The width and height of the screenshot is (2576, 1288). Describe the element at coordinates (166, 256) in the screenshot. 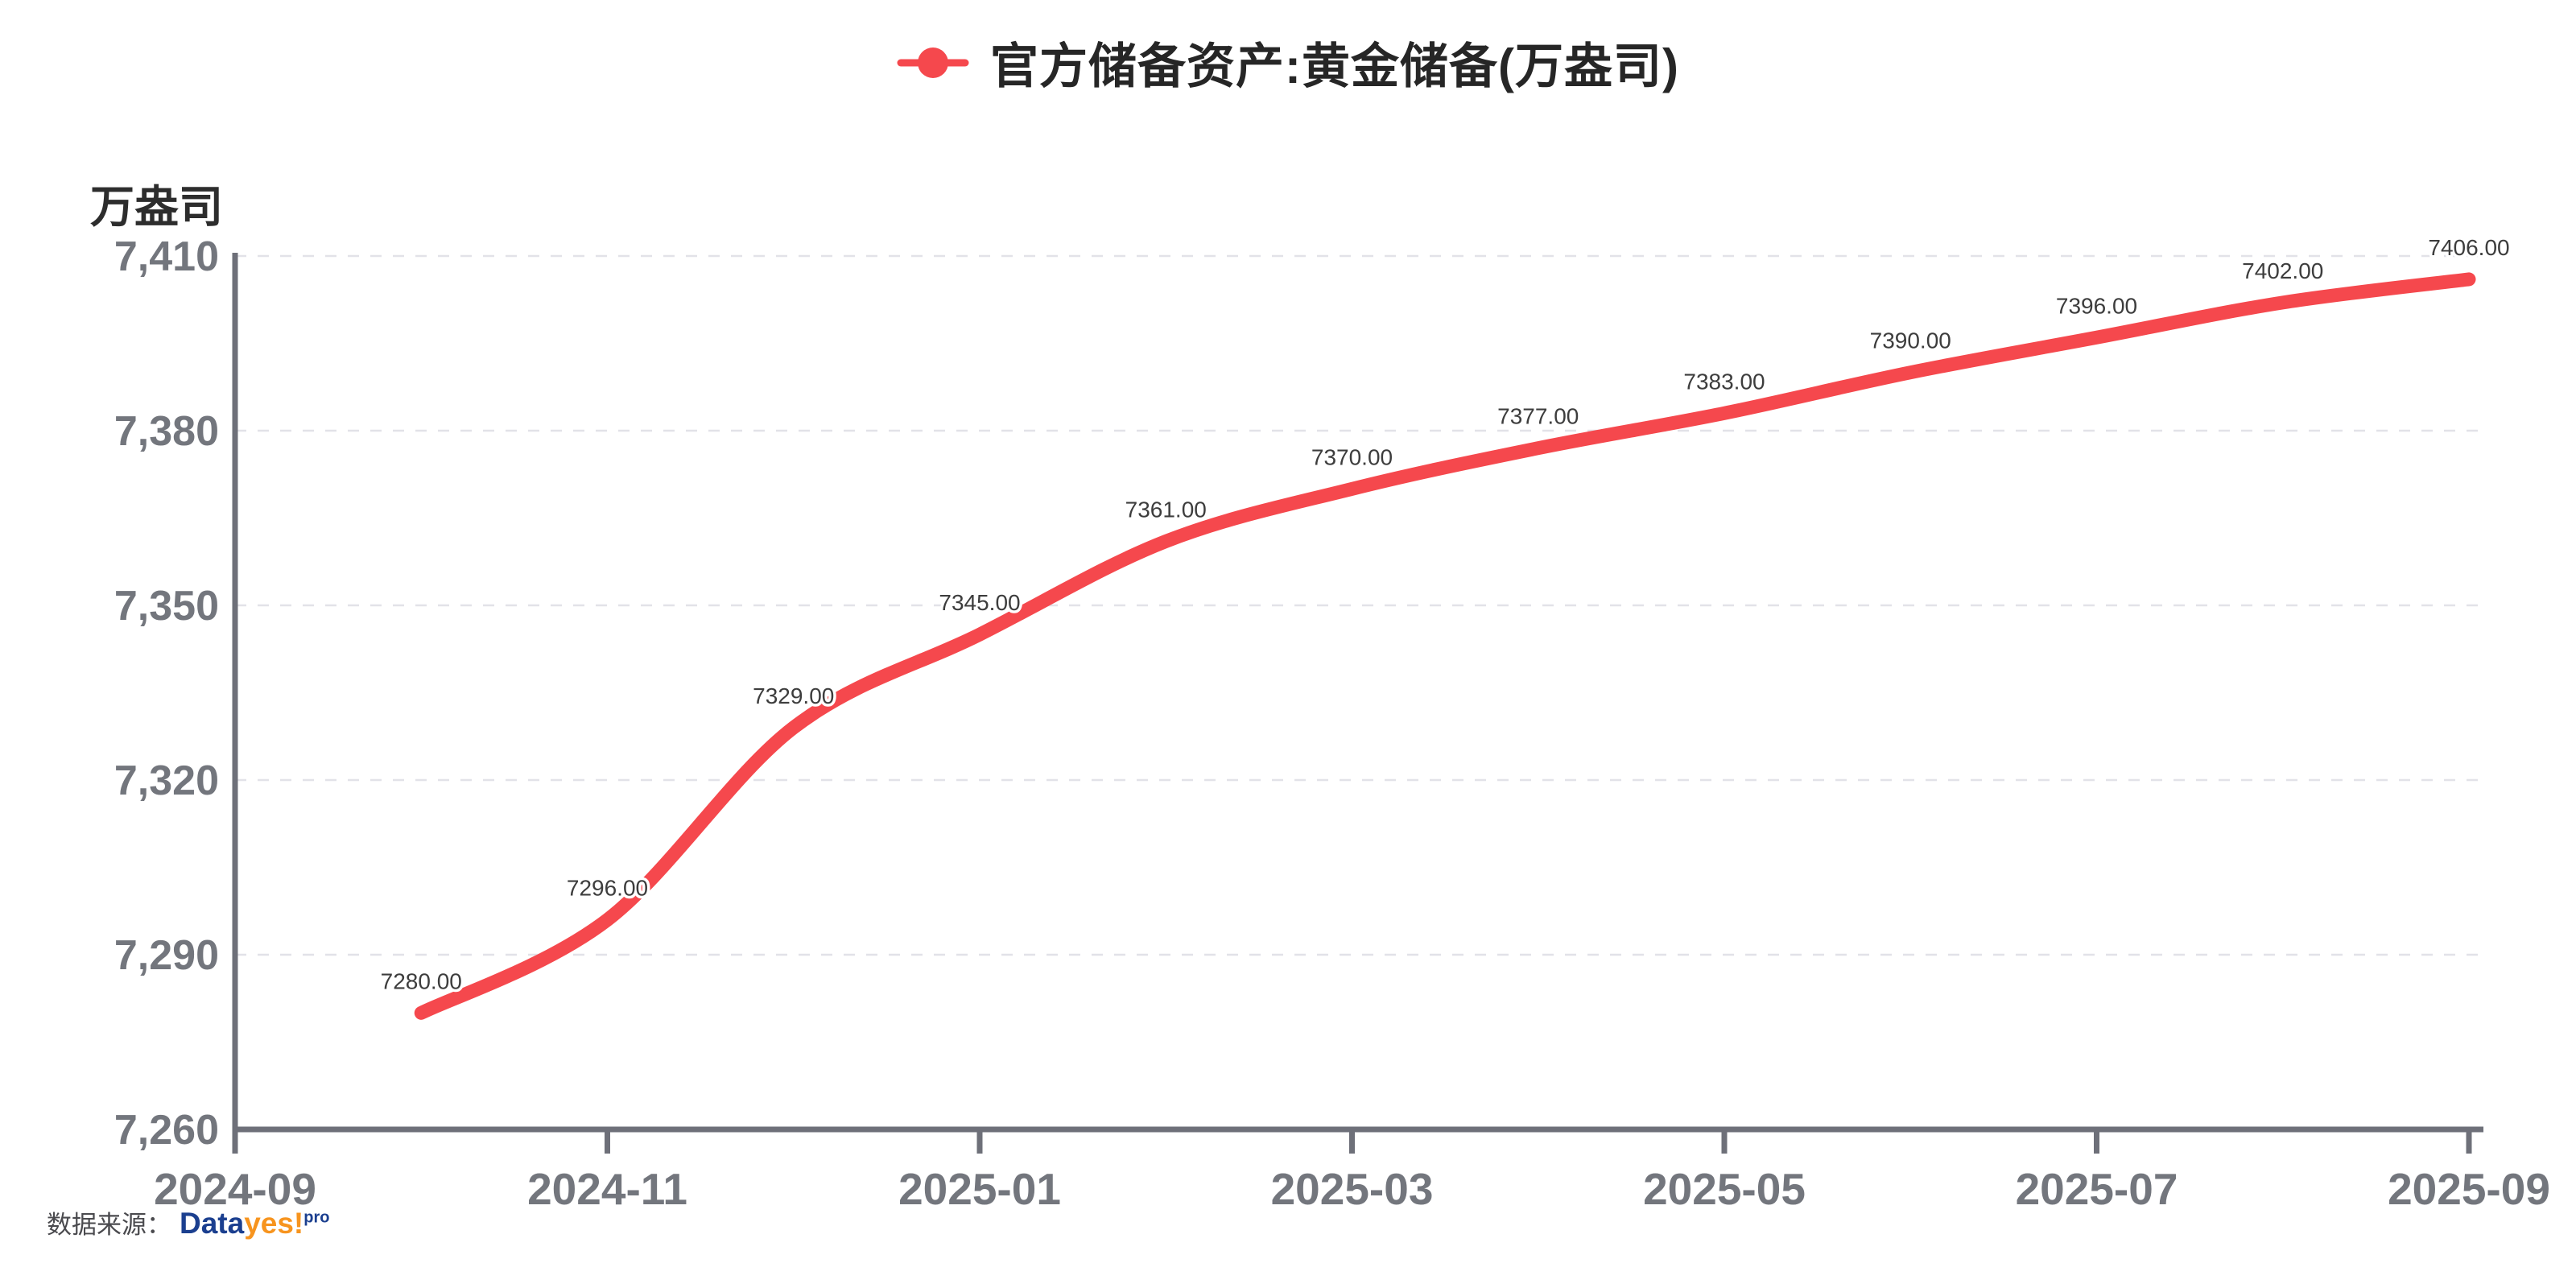

I see `svg-text: 7,410` at that location.